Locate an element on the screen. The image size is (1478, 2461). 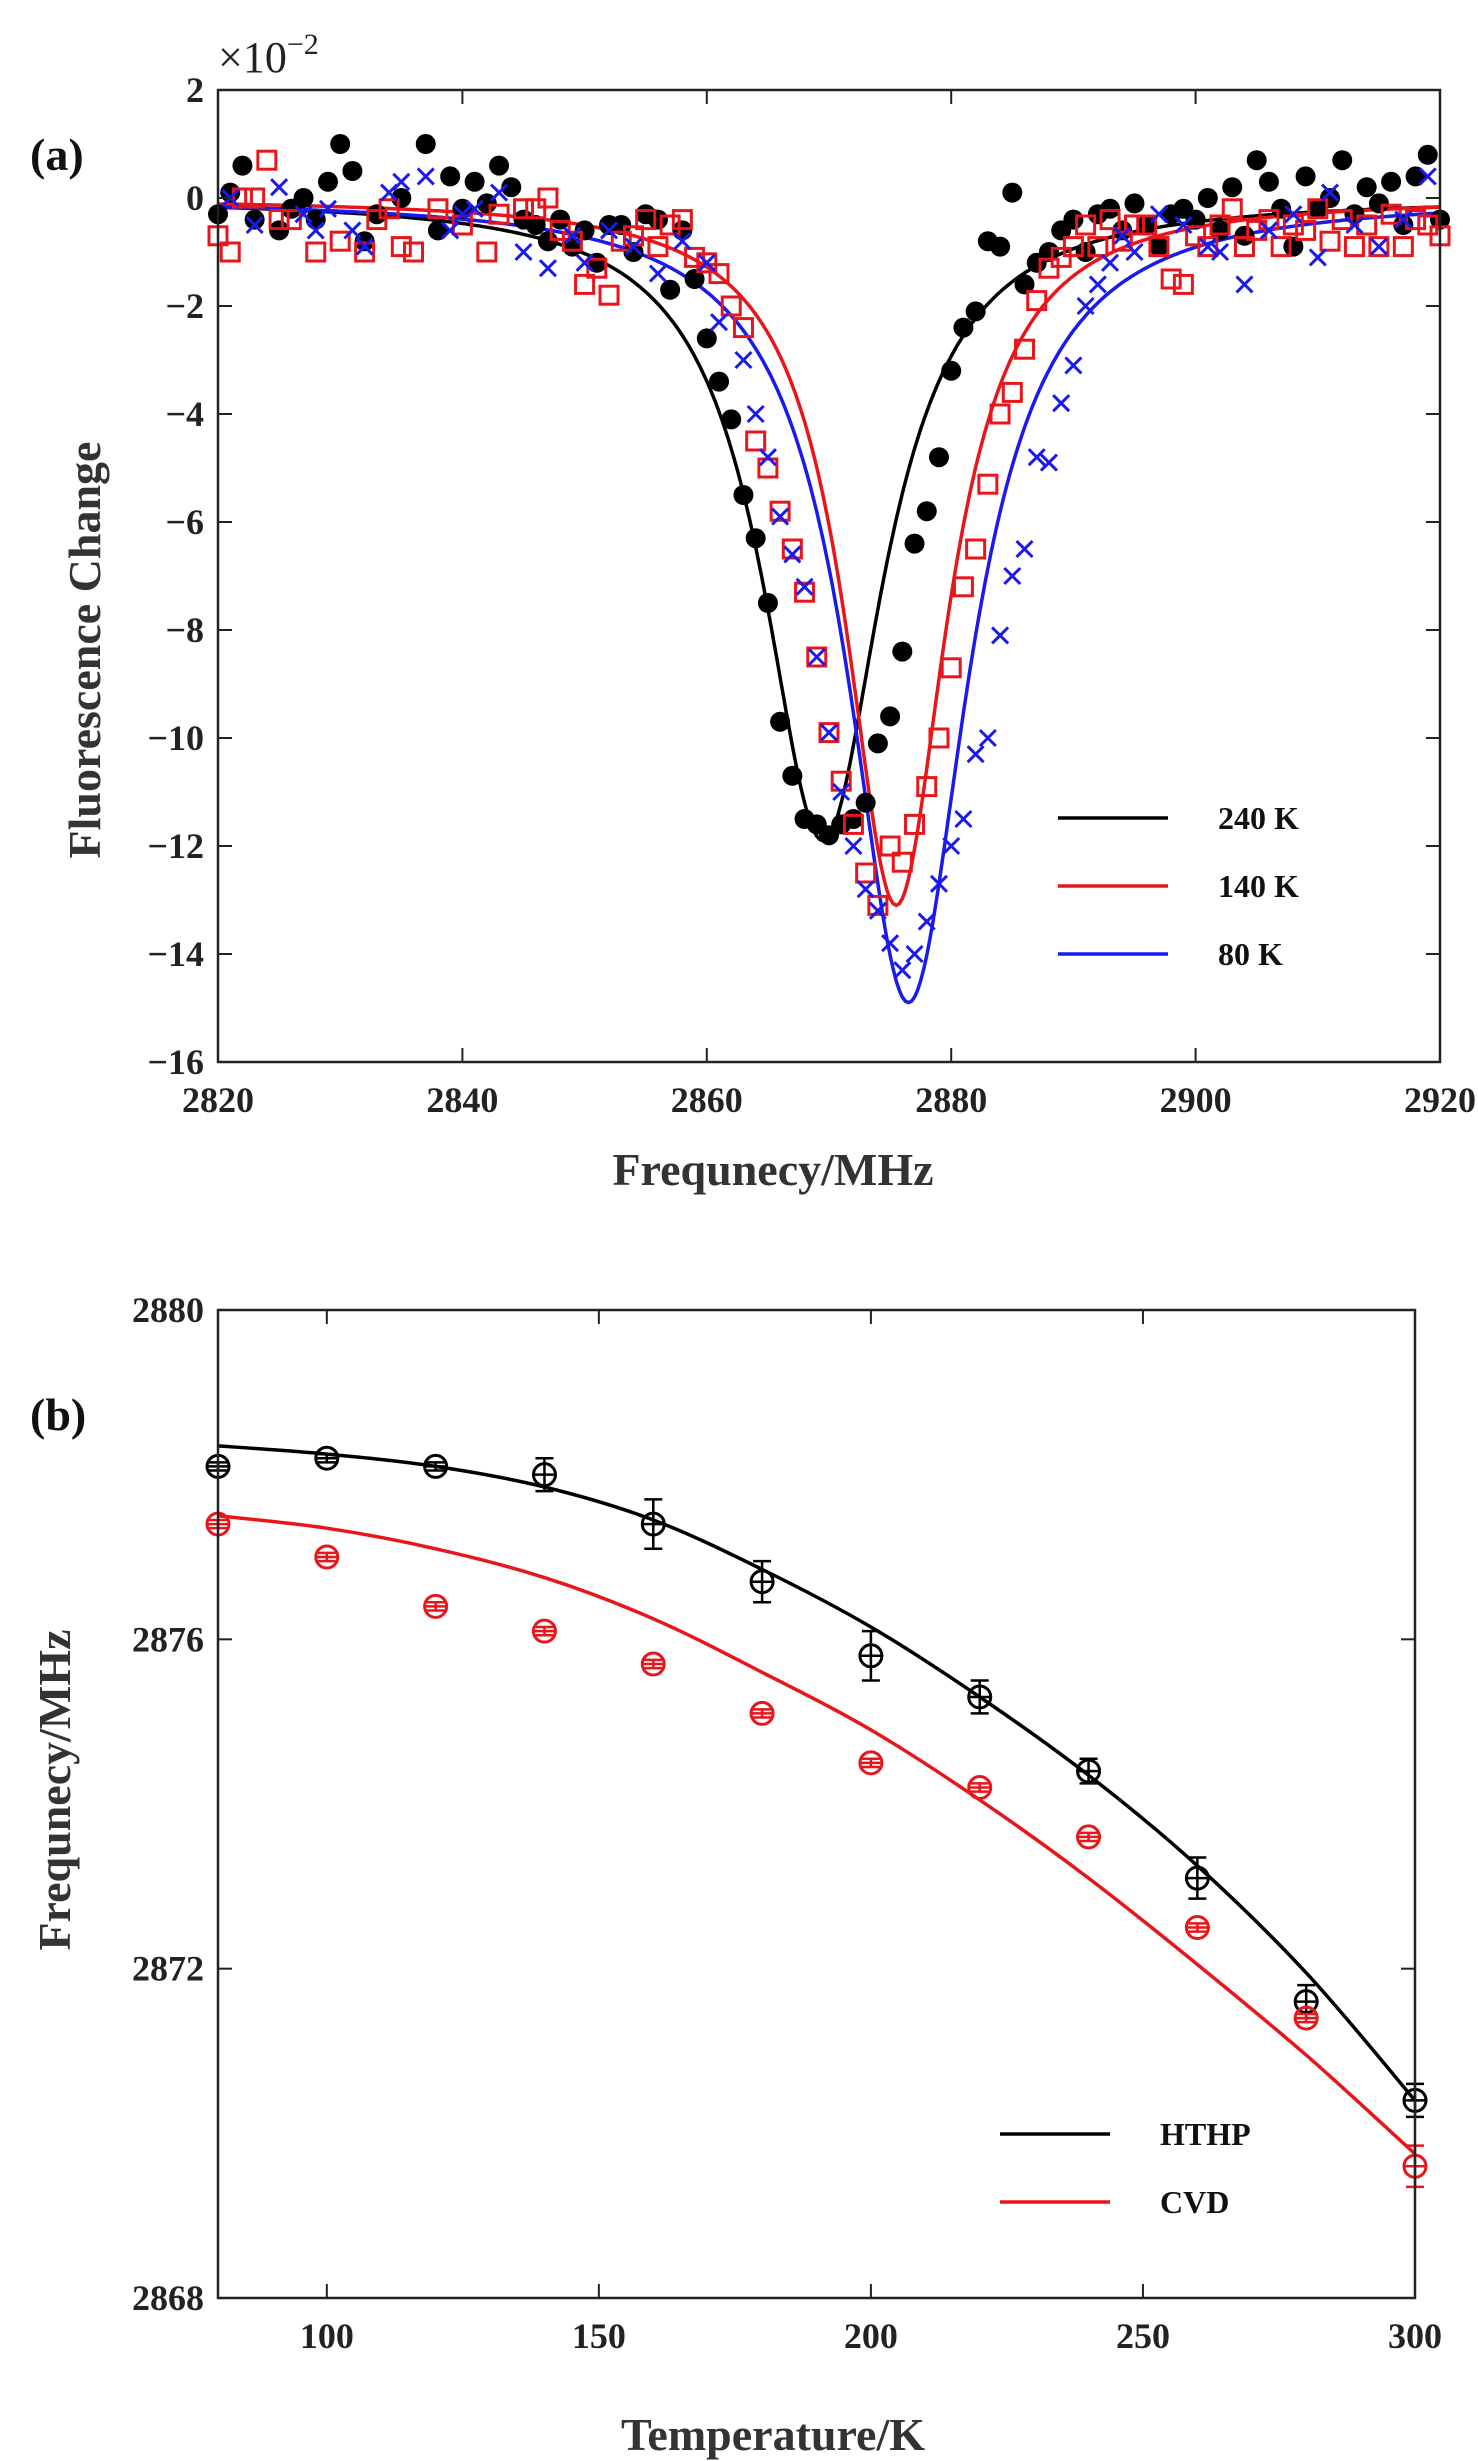
y-multiplier: ×10⁻² is located at coordinates (268, 55).